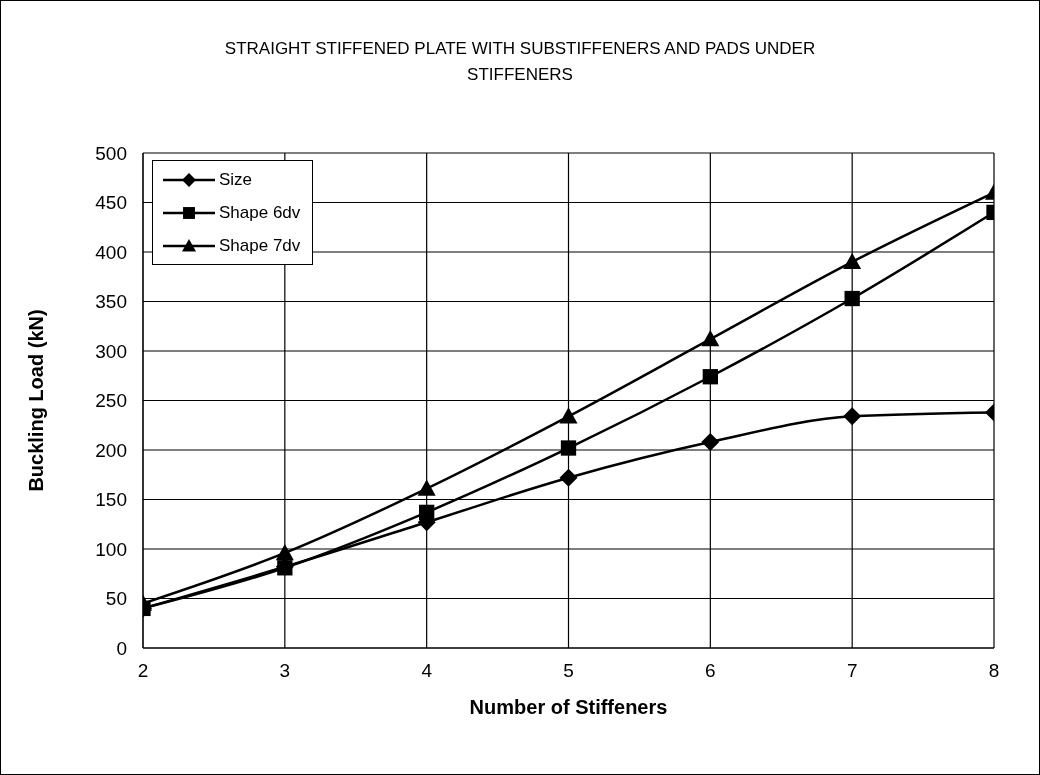 This screenshot has height=775, width=1040. Describe the element at coordinates (36, 400) in the screenshot. I see `y-axis-title: Buckling Load (kN)` at that location.